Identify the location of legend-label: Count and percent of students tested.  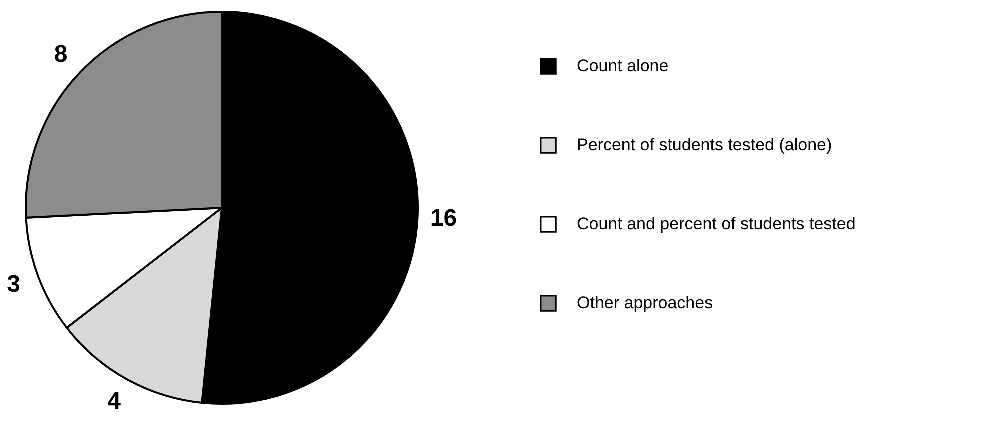
(716, 224).